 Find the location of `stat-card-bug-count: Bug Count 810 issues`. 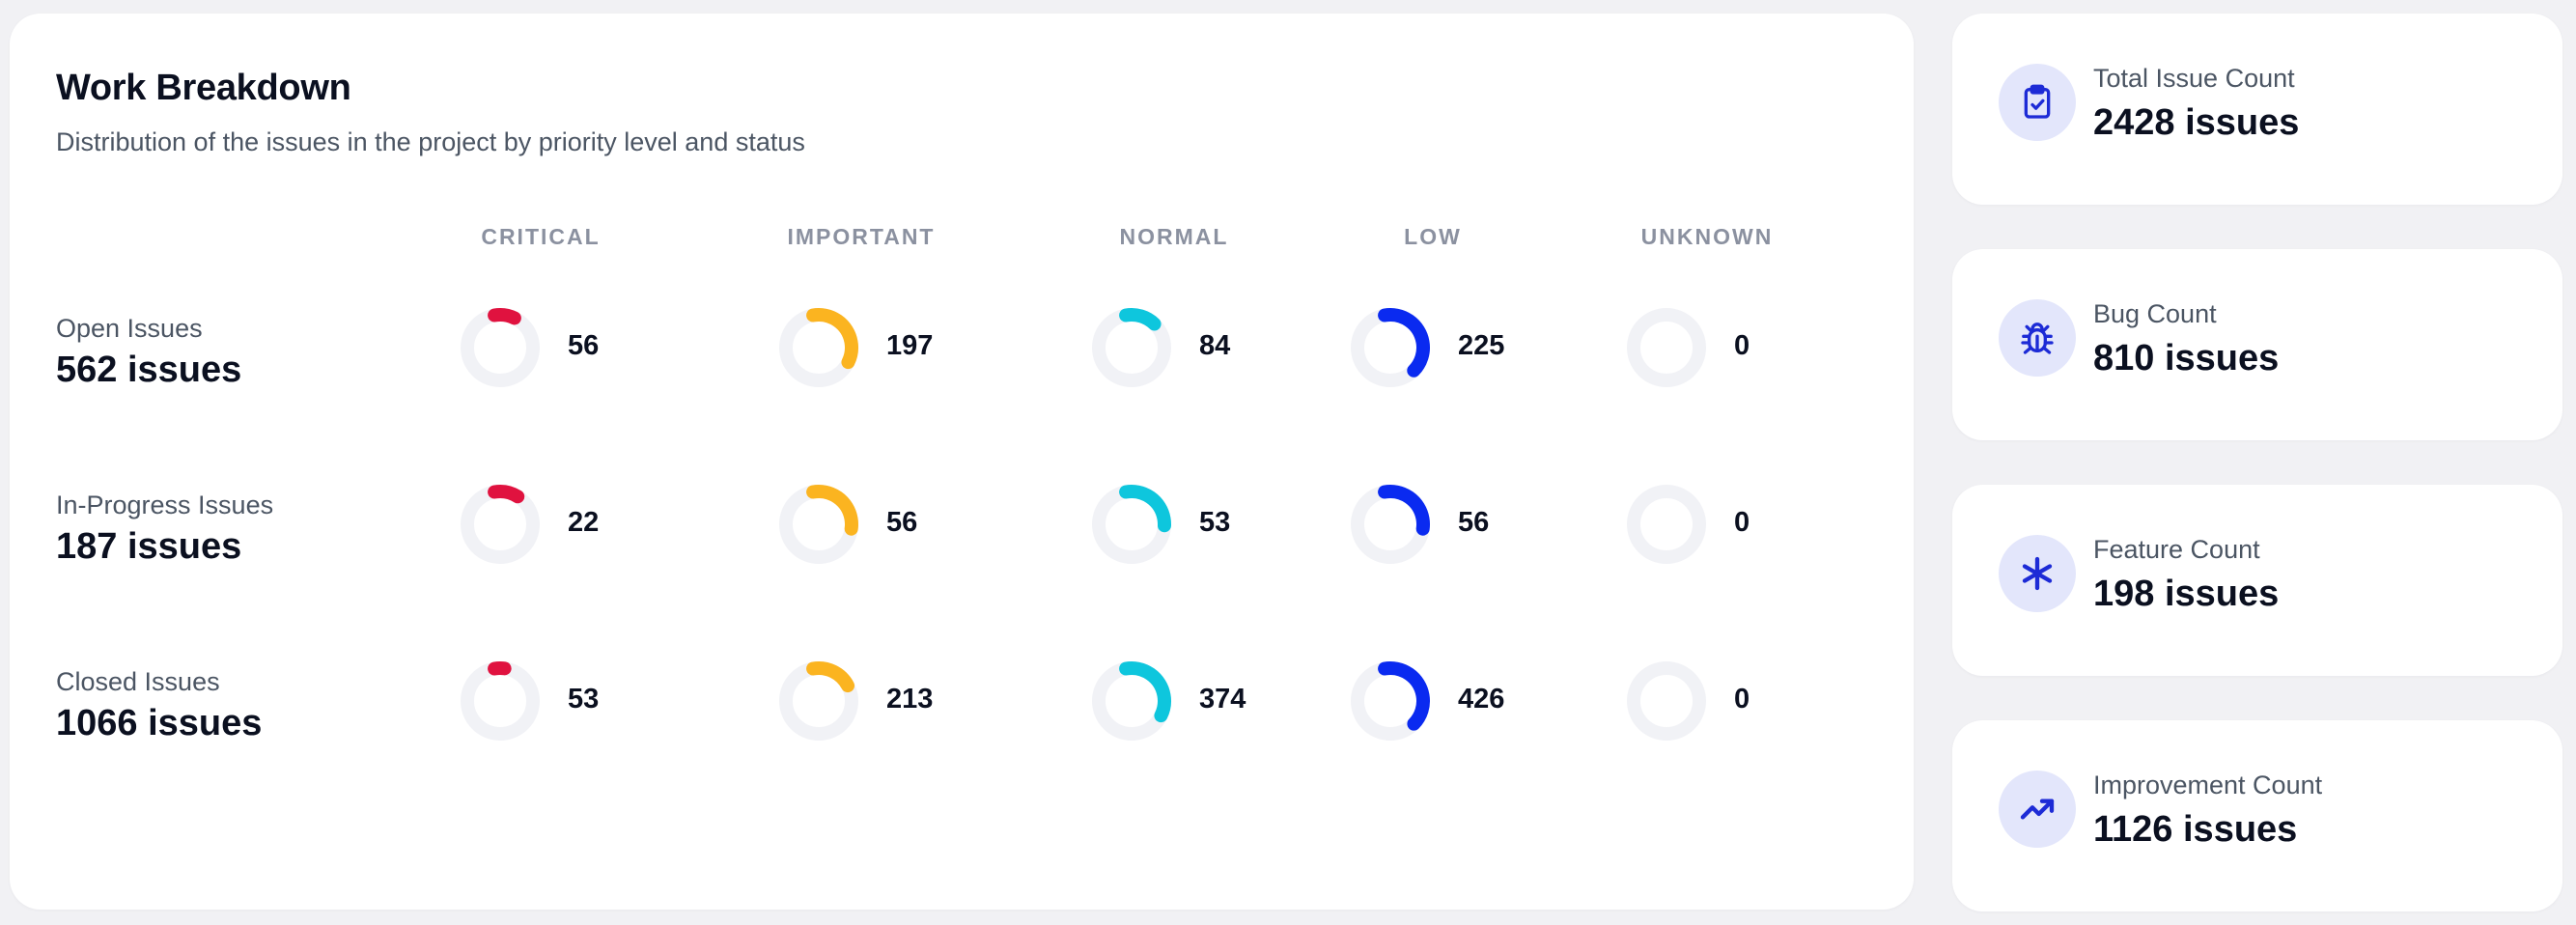

stat-card-bug-count: Bug Count 810 issues is located at coordinates (2257, 345).